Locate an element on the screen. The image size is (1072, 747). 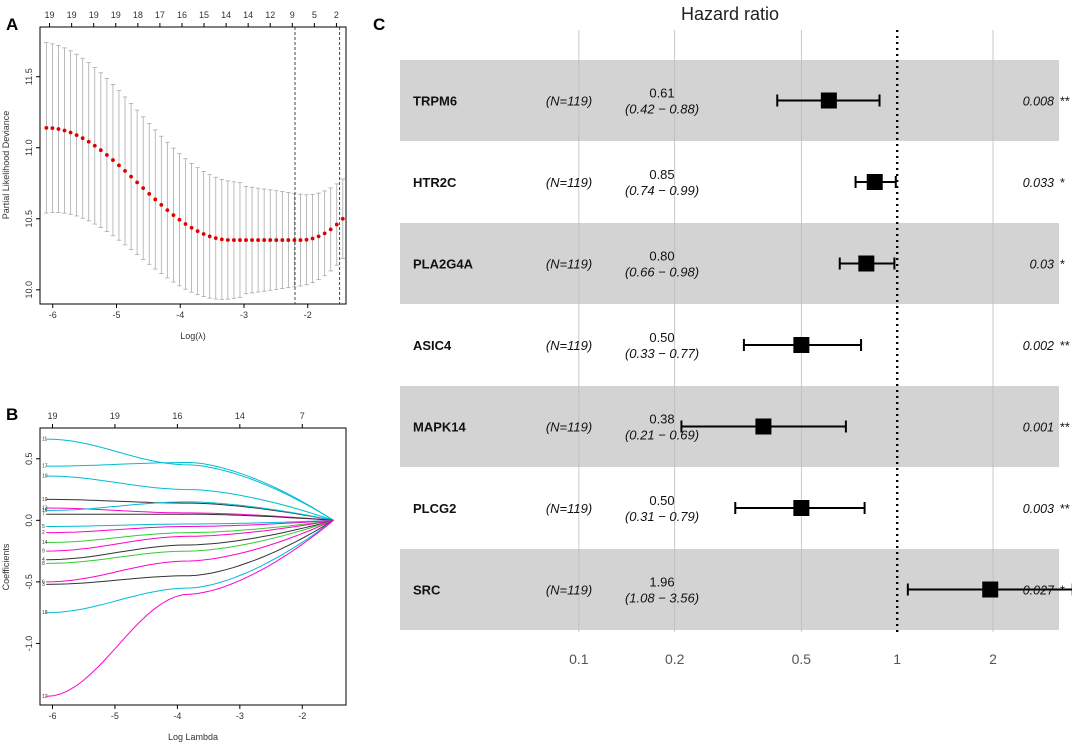
panel-a-xtick-label: -6 is located at coordinates (53, 315).